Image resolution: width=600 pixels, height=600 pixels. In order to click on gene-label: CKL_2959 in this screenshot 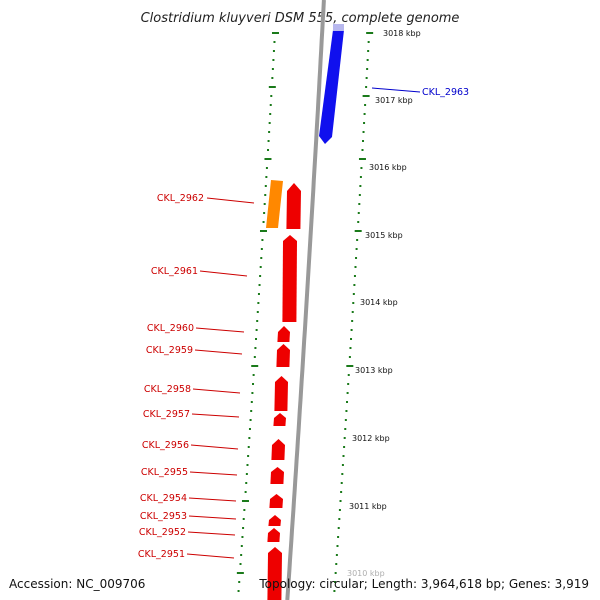, I will do `click(169, 350)`.